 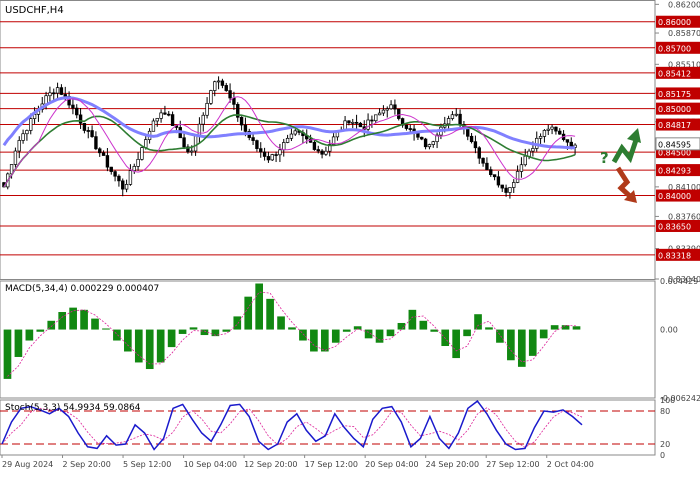 What do you see at coordinates (674, 226) in the screenshot?
I see `level-label: 0.83650` at bounding box center [674, 226].